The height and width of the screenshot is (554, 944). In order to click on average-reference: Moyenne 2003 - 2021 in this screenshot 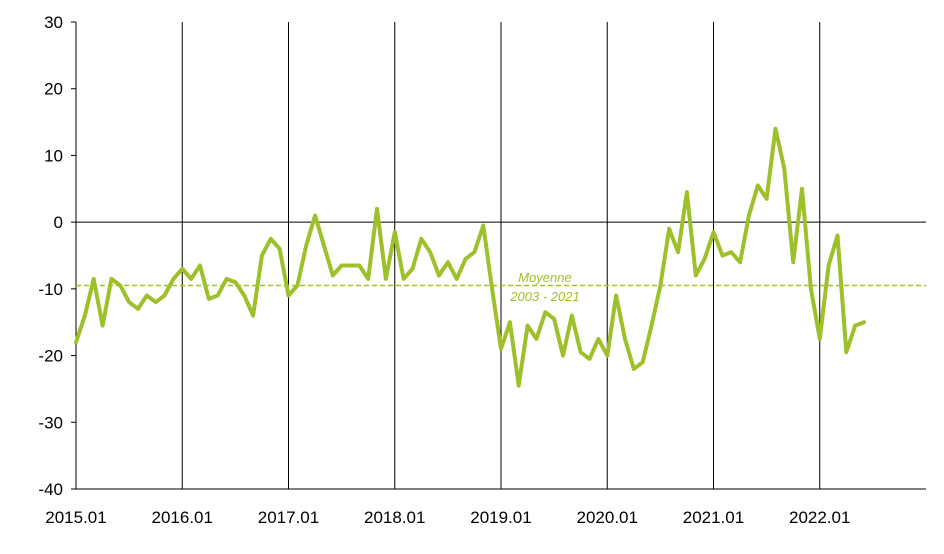, I will do `click(501, 287)`.